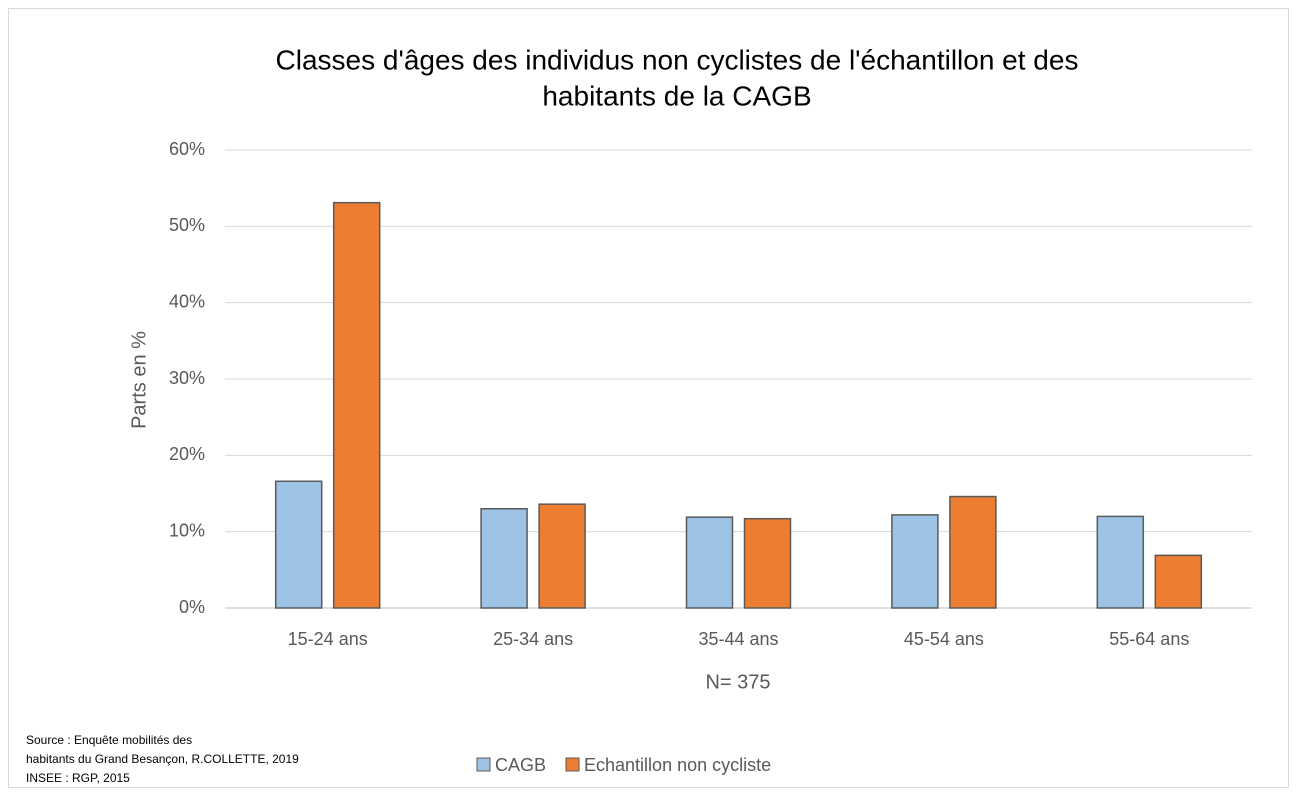  What do you see at coordinates (737, 682) in the screenshot?
I see `x-axis-label: N= 375` at bounding box center [737, 682].